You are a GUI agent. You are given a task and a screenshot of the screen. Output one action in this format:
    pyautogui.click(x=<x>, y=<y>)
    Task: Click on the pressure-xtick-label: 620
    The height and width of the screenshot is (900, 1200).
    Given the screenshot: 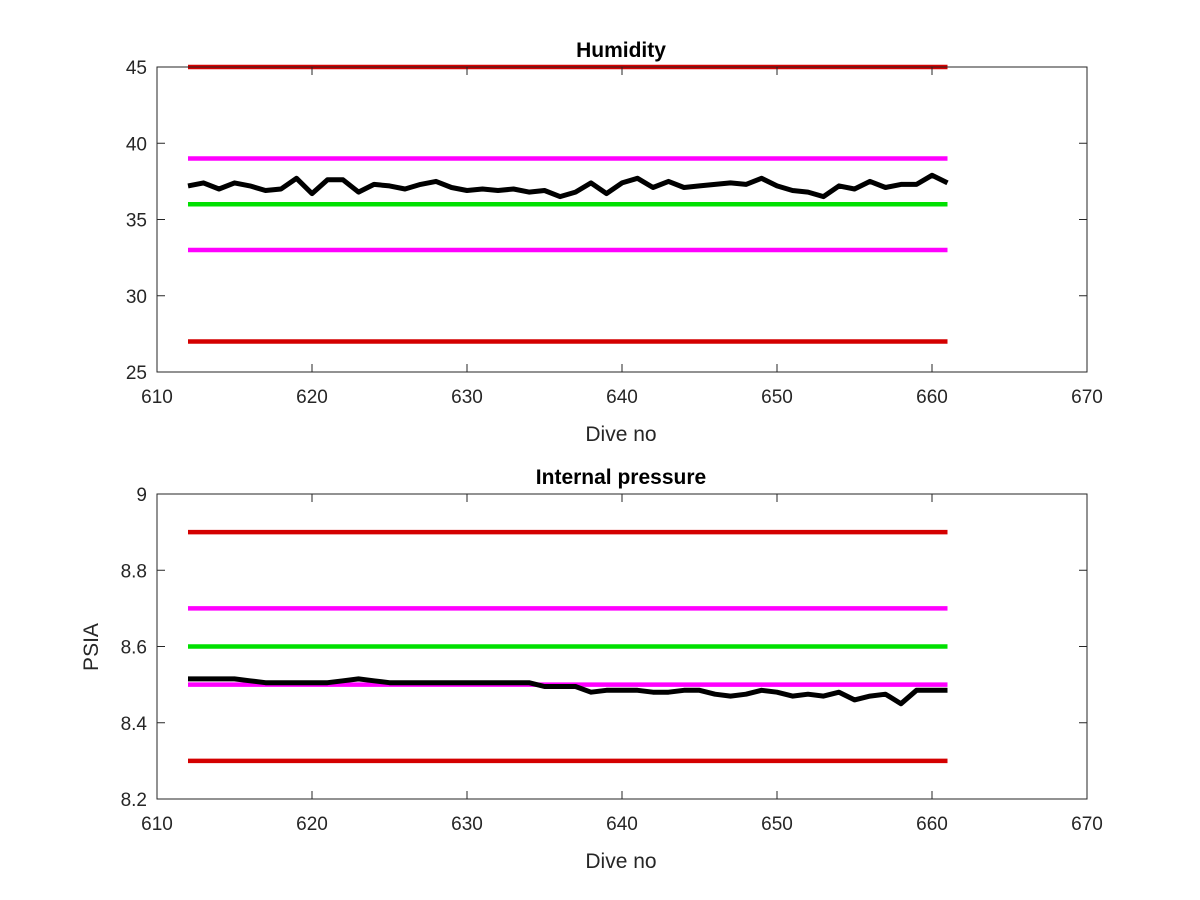 What is the action you would take?
    pyautogui.click(x=312, y=824)
    